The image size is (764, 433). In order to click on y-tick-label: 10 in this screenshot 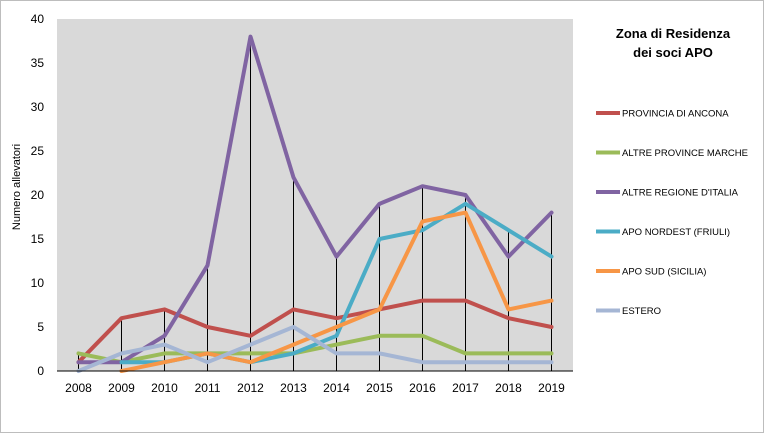, I will do `click(38, 283)`.